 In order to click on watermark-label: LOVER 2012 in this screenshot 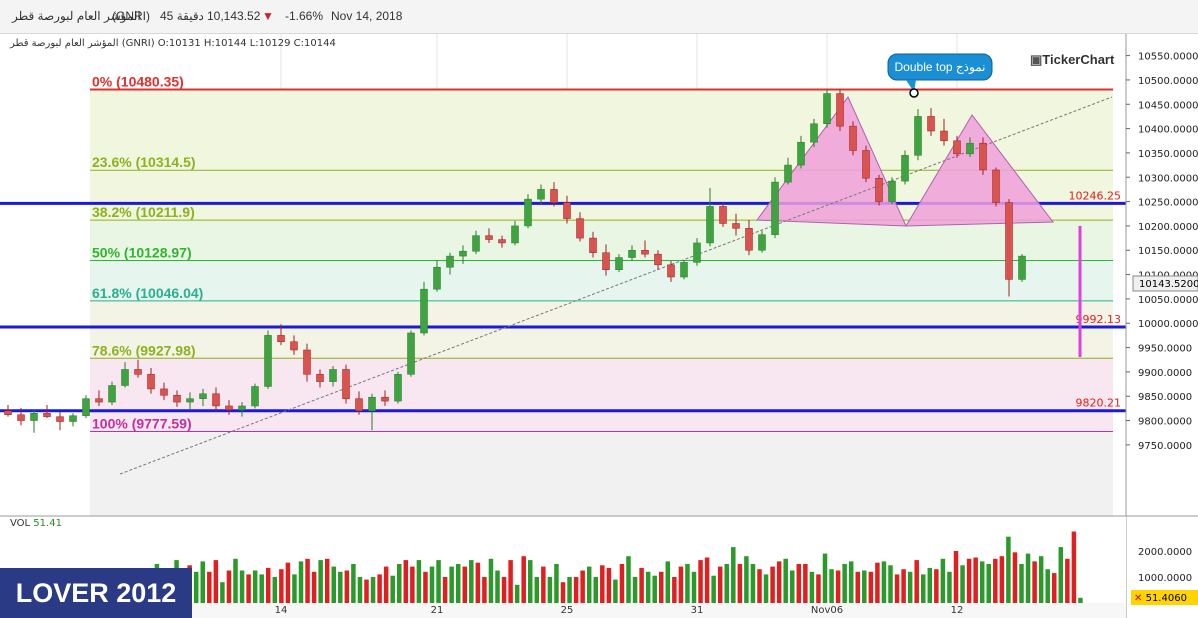, I will do `click(96, 593)`.